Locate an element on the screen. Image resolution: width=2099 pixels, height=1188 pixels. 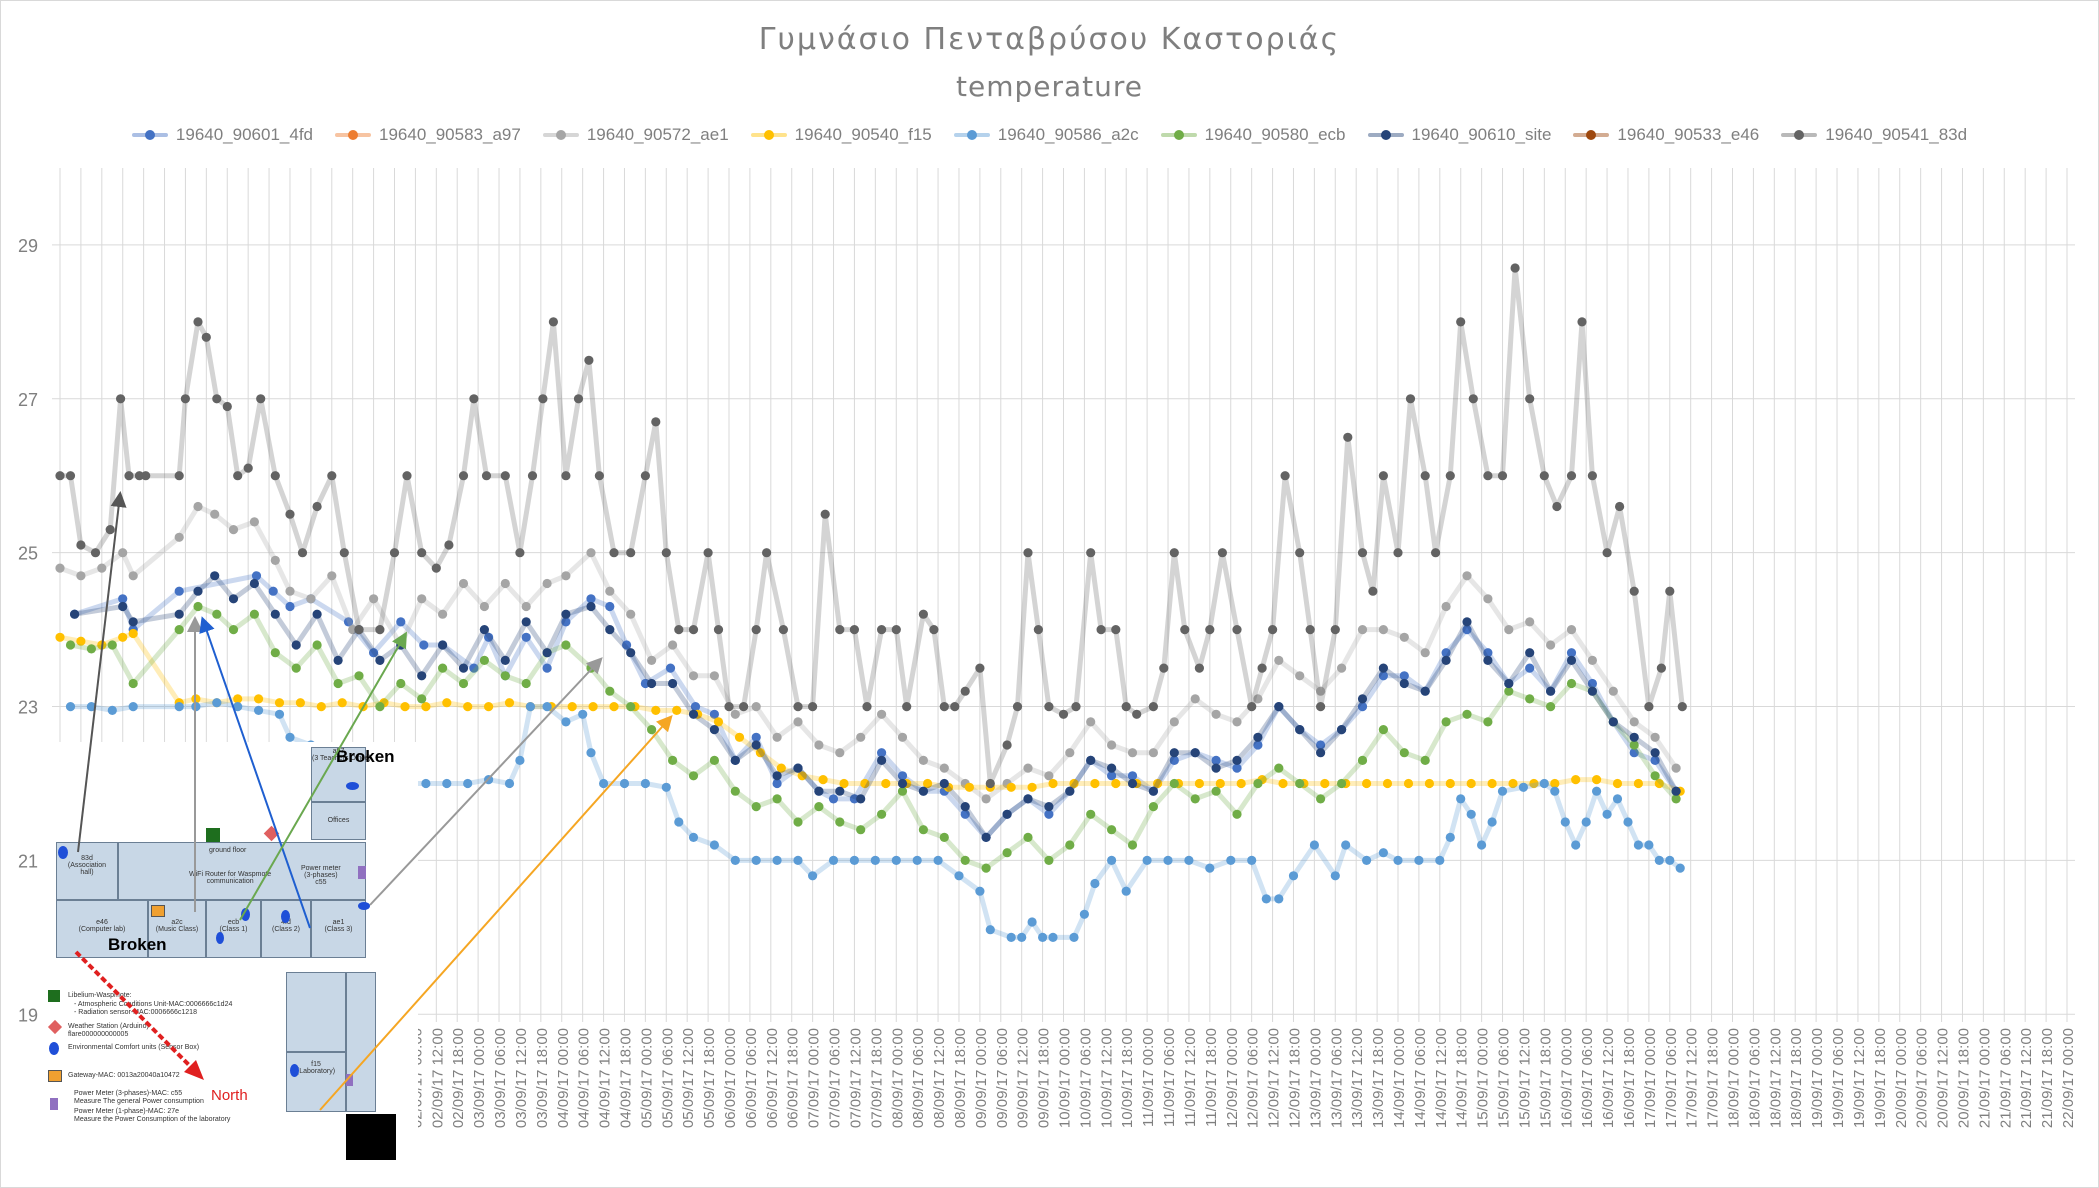
x-tick-label: 12/09/17 18:00 is located at coordinates (1294, 1078).